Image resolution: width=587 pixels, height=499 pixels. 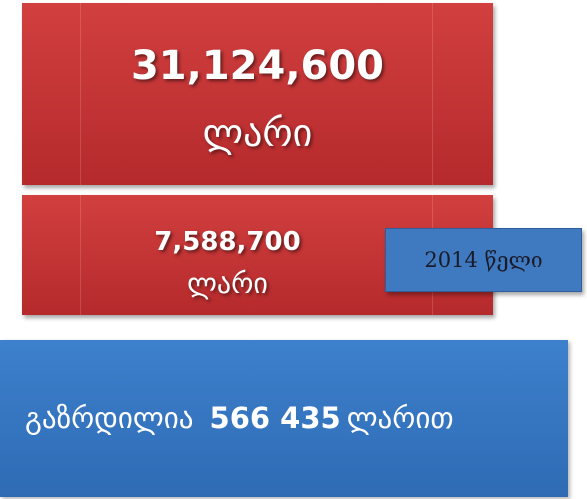 What do you see at coordinates (227, 242) in the screenshot?
I see `amount: 7,588,700` at bounding box center [227, 242].